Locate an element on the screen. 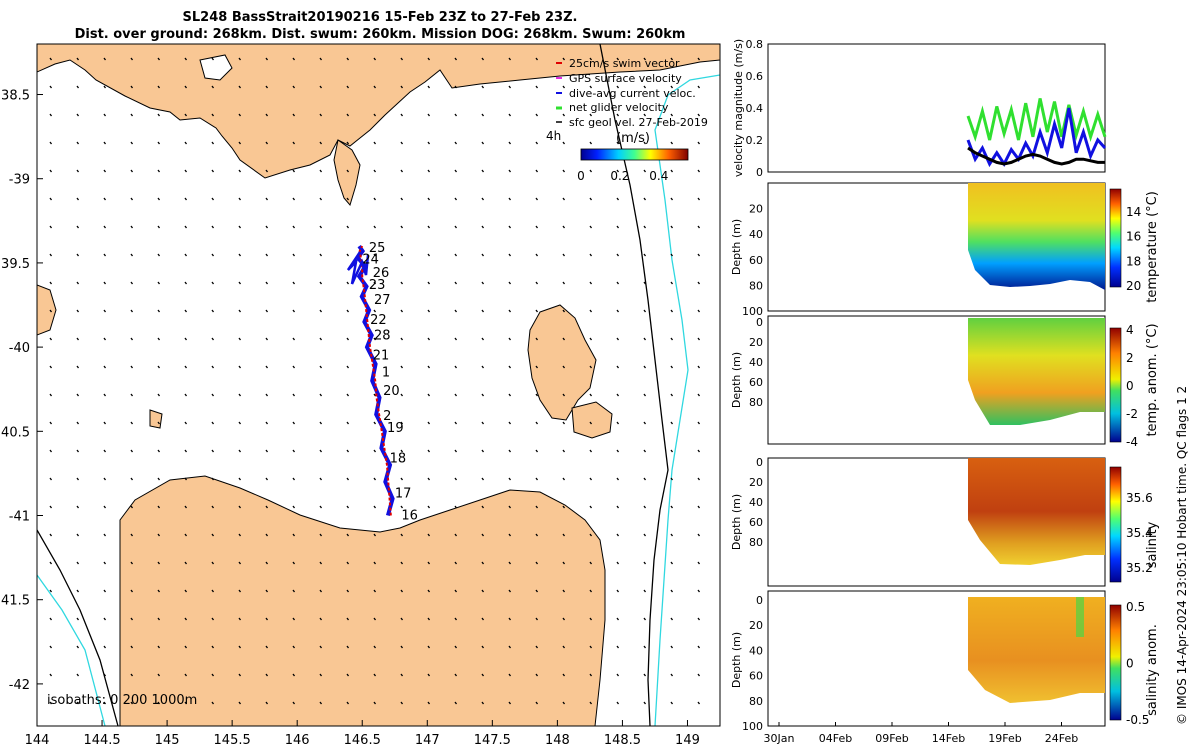 The width and height of the screenshot is (1200, 750). map-x-tick-label: 148.5 is located at coordinates (622, 740).